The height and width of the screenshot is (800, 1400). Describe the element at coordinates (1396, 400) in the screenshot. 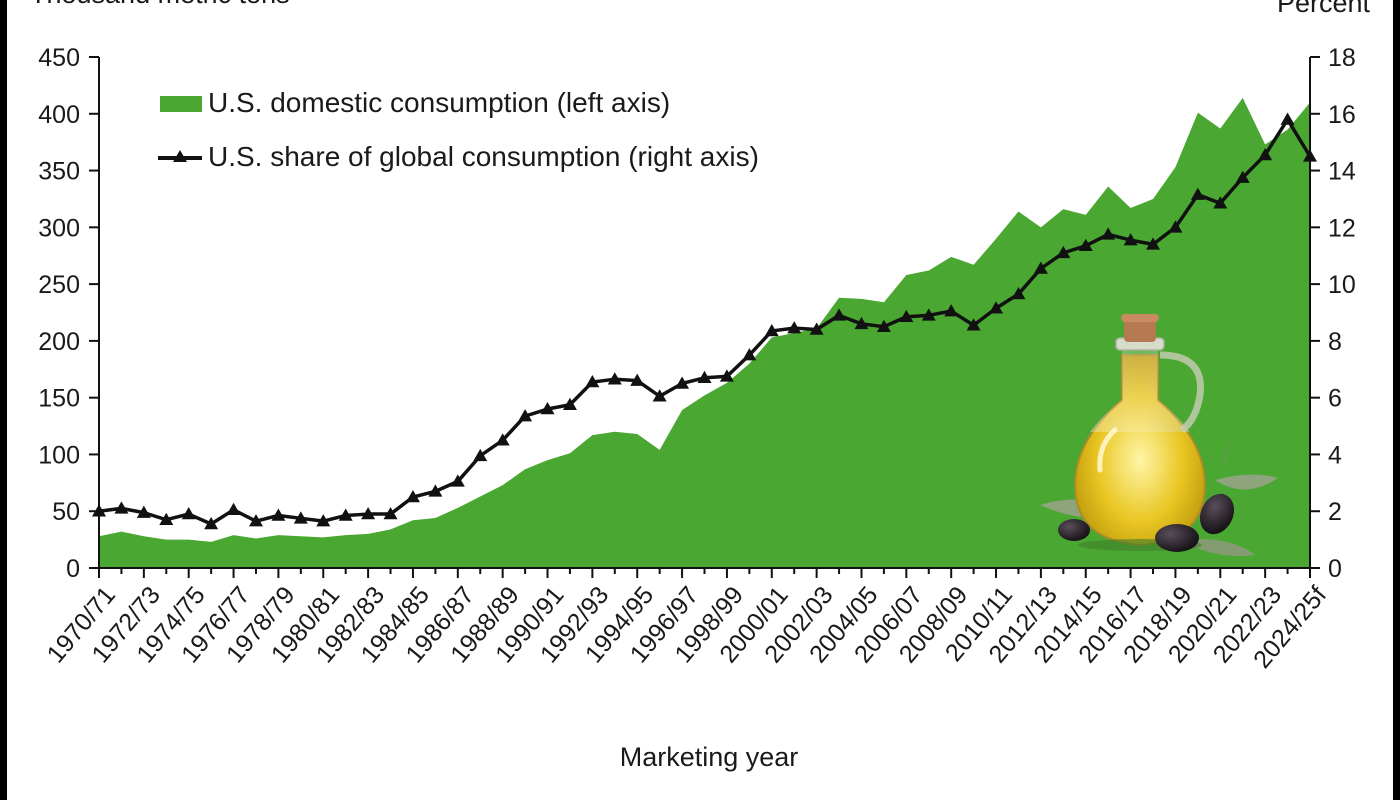

I see `frame-right-border` at that location.